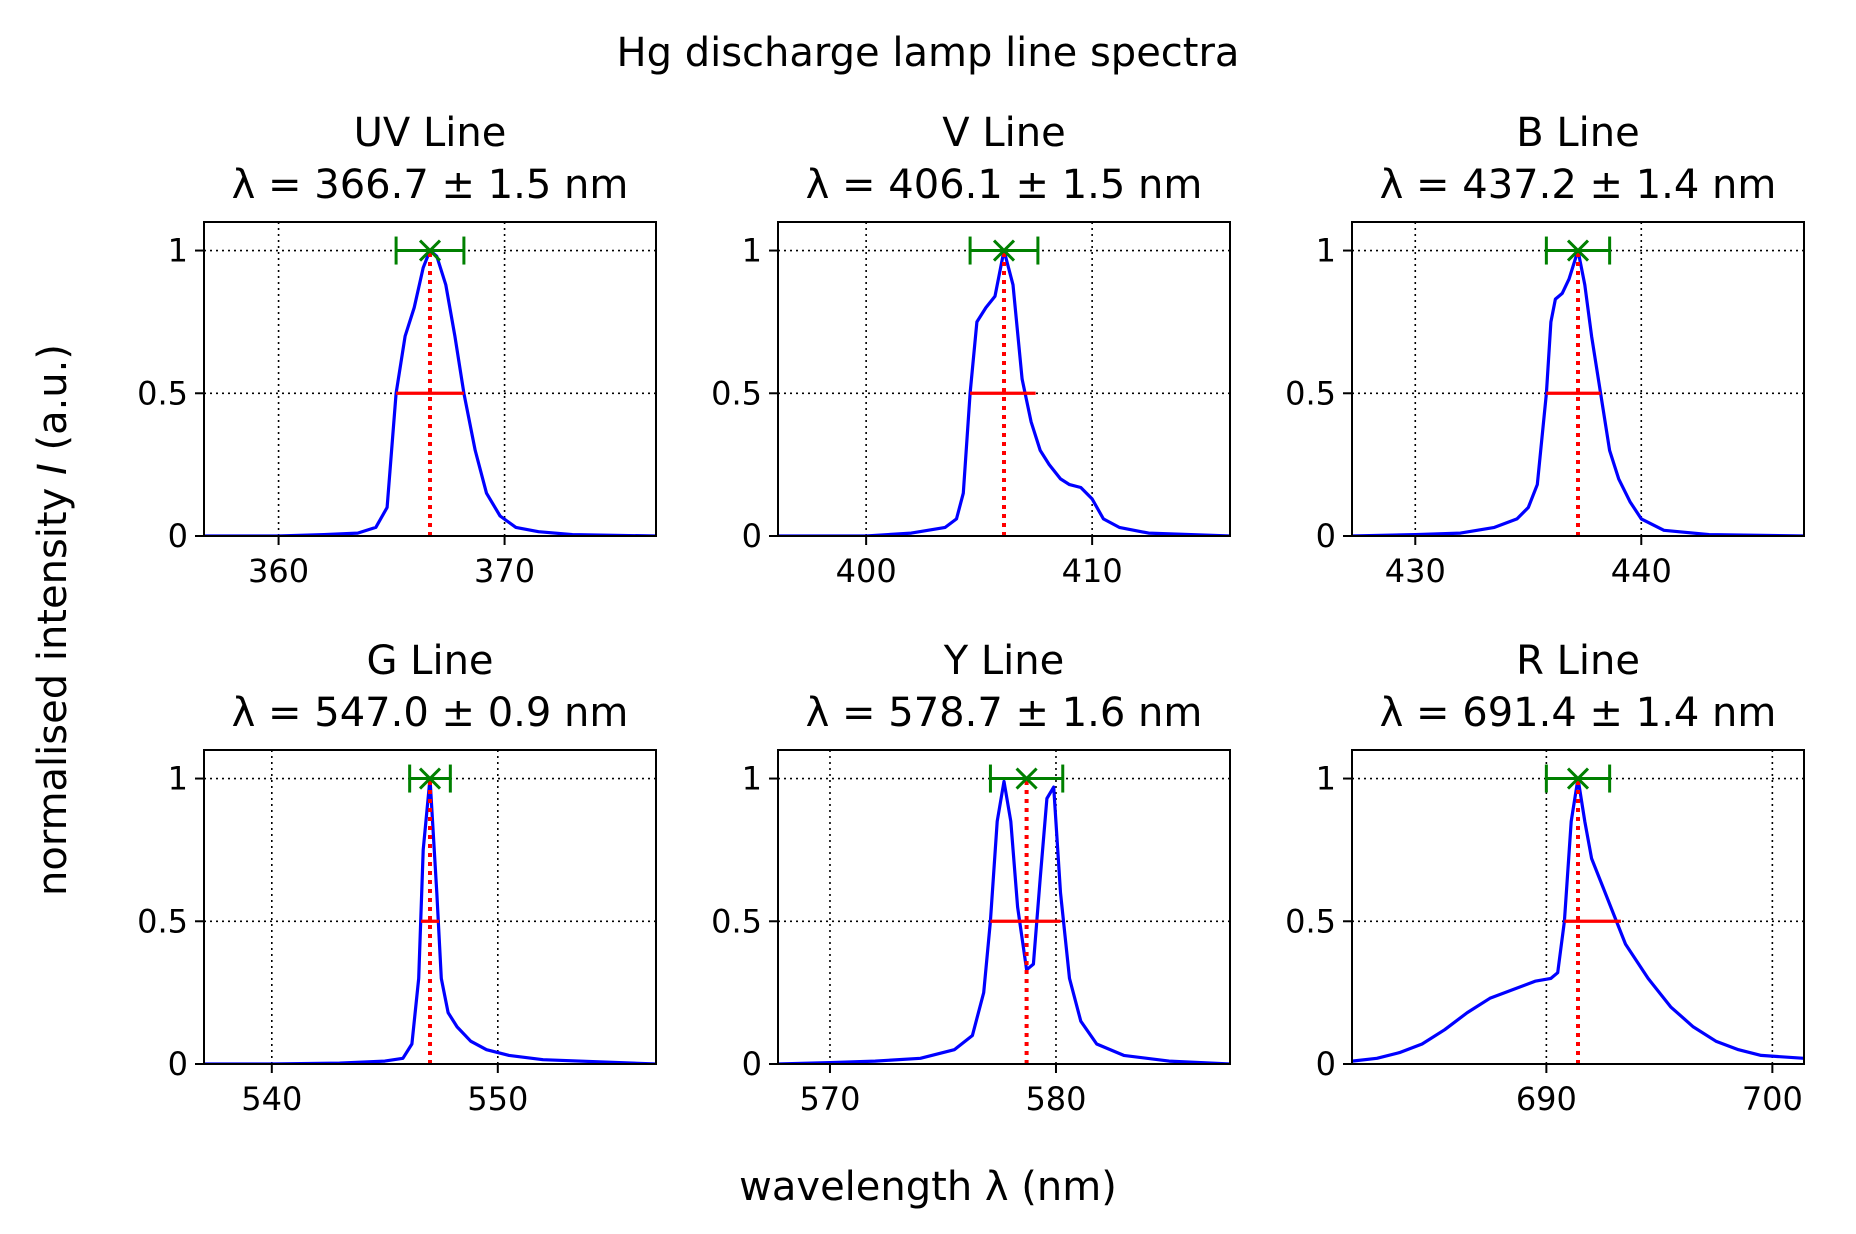  I want to click on subplot-title: UV Line, so click(430, 133).